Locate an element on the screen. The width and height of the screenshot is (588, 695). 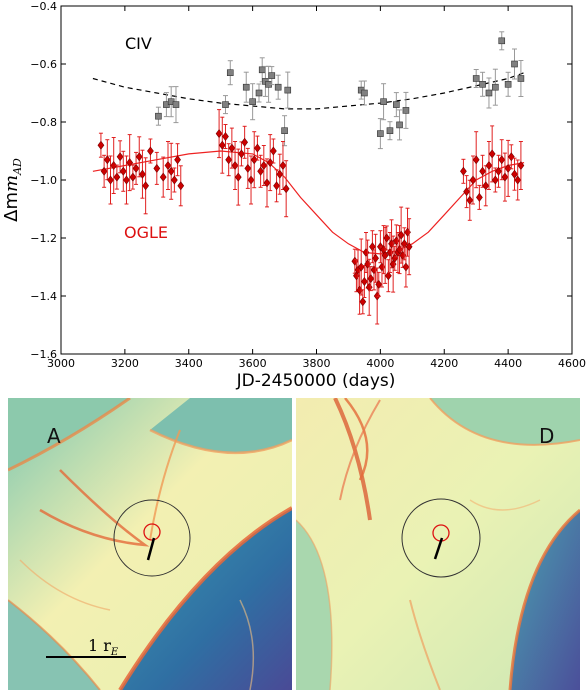
einstein-ring-circle is located at coordinates (441, 538).